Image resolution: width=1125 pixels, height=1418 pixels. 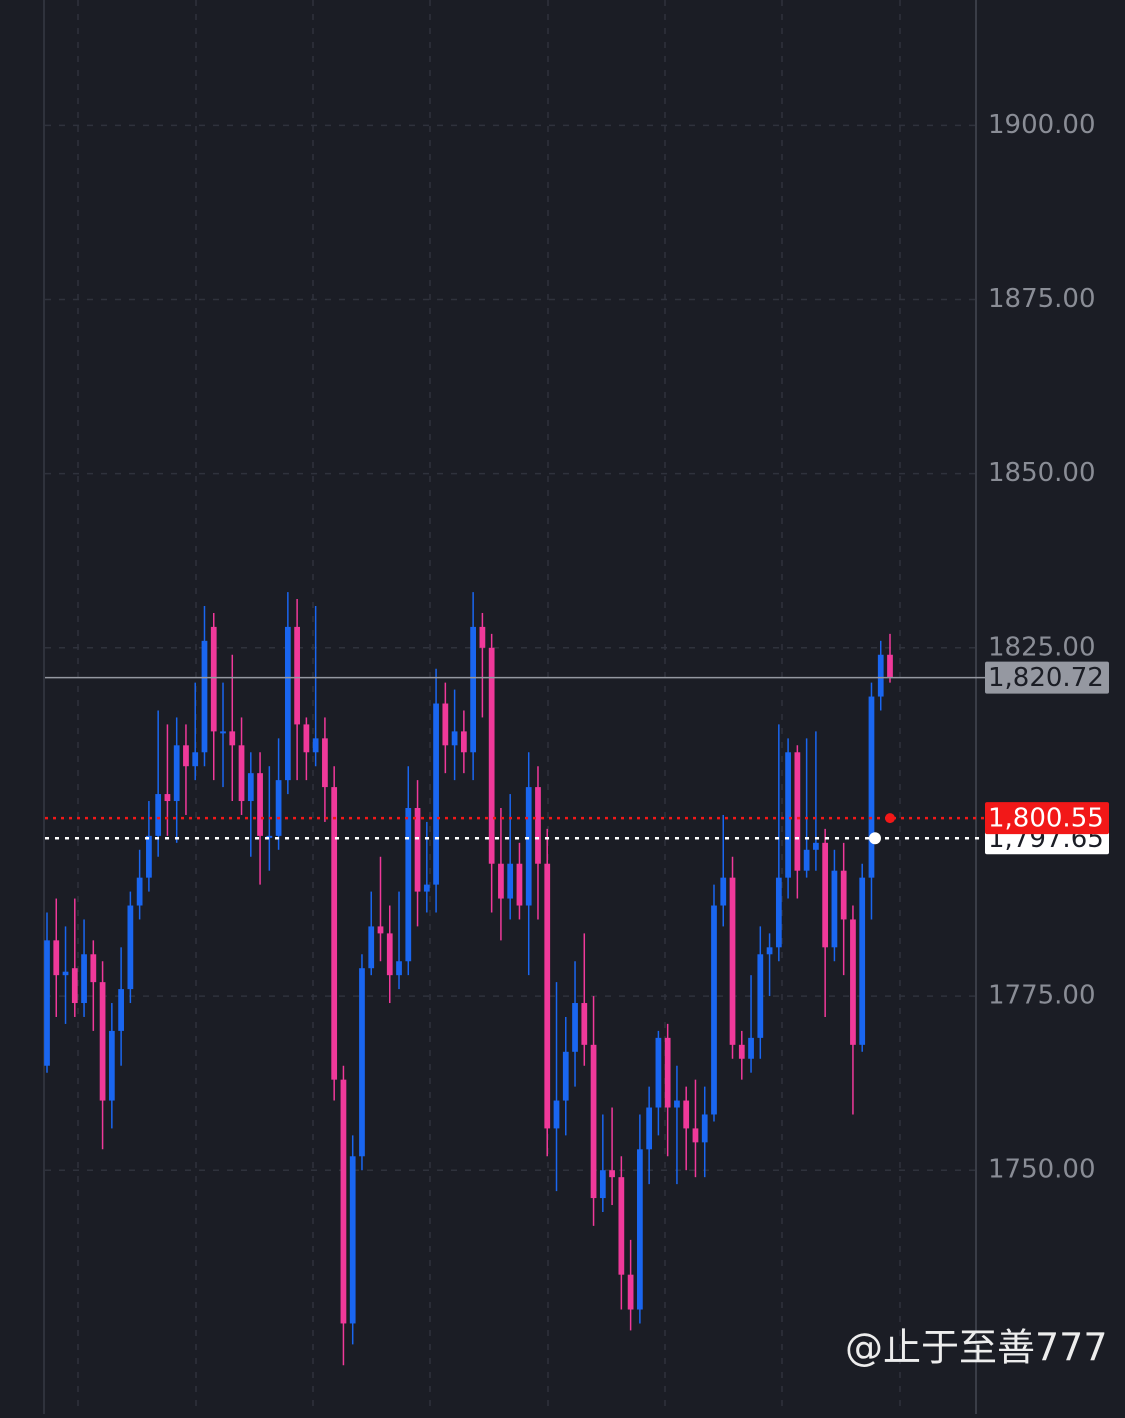 I want to click on price-label: 1,820.72, so click(x=1046, y=678).